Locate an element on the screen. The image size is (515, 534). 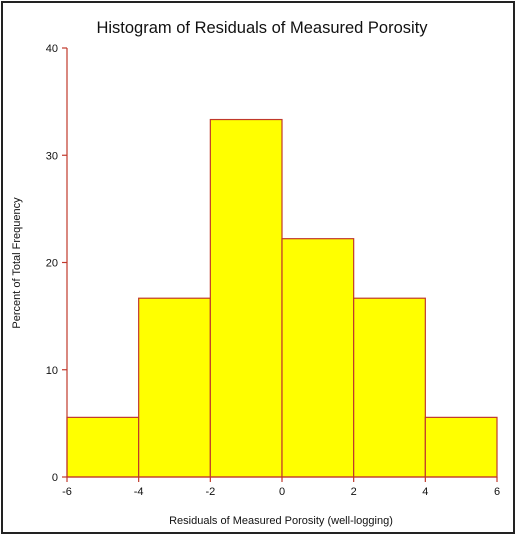
x-ticks-group: -6 -4 -2 0 2 4 6 is located at coordinates (281, 487).